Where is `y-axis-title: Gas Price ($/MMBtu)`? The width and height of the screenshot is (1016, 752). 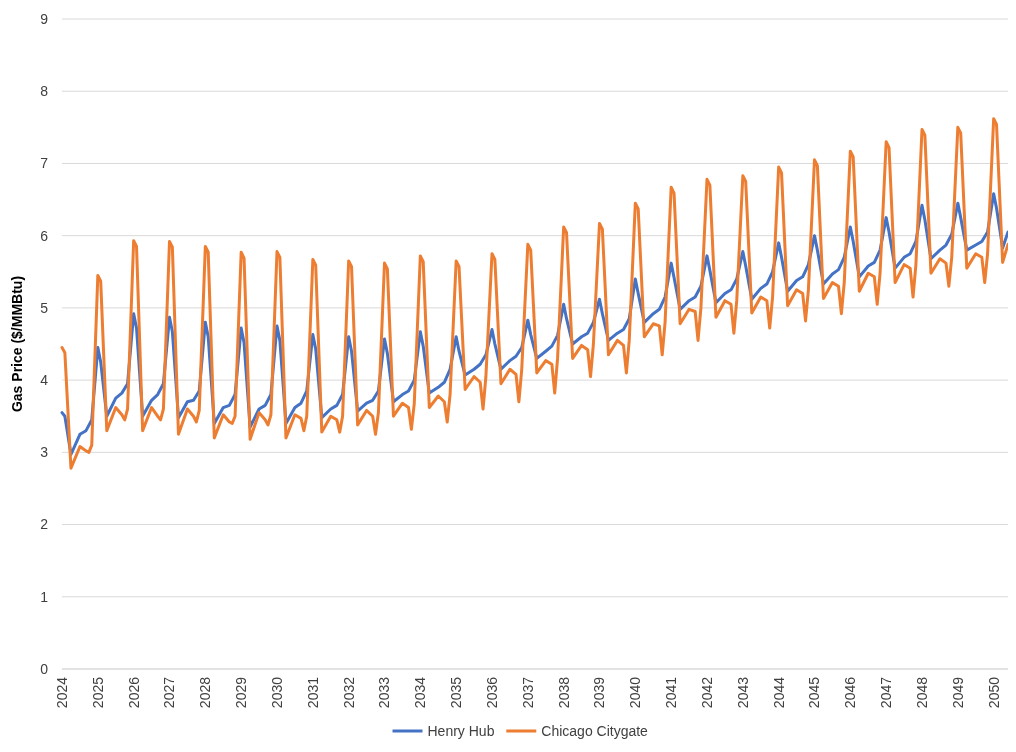 y-axis-title: Gas Price ($/MMBtu) is located at coordinates (17, 344).